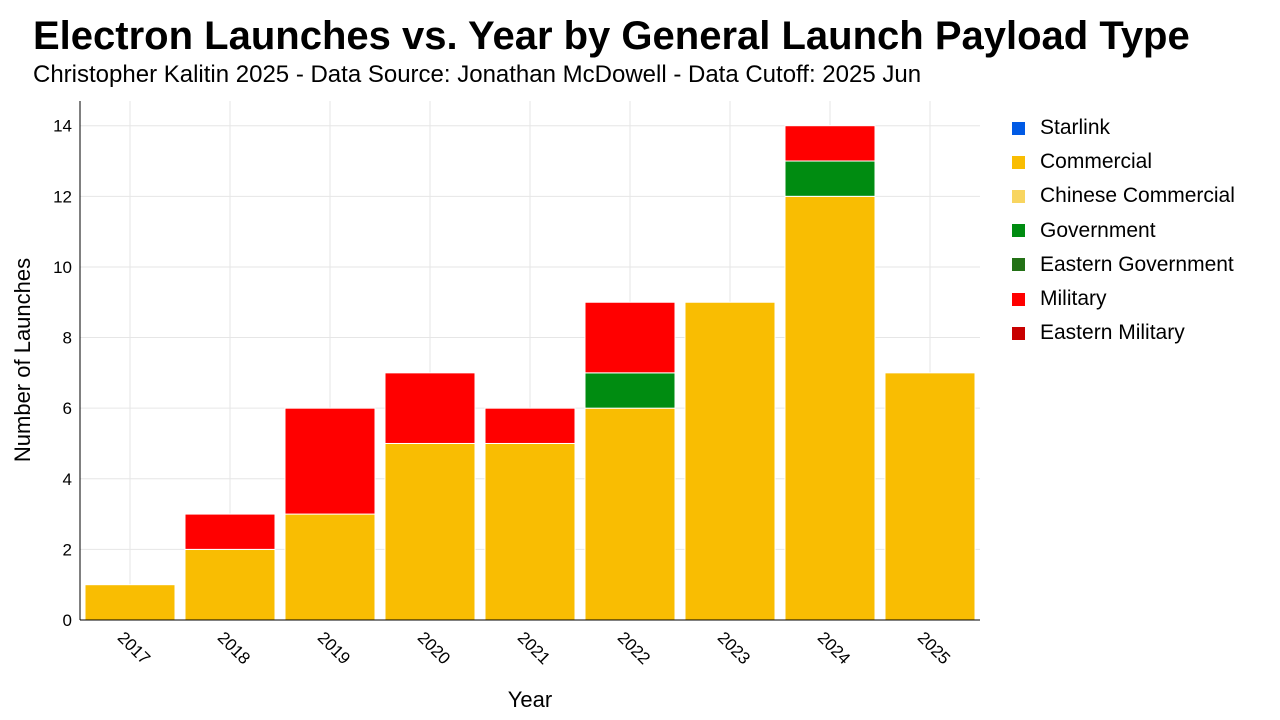  Describe the element at coordinates (830, 408) in the screenshot. I see `bar-commercial-2024` at that location.